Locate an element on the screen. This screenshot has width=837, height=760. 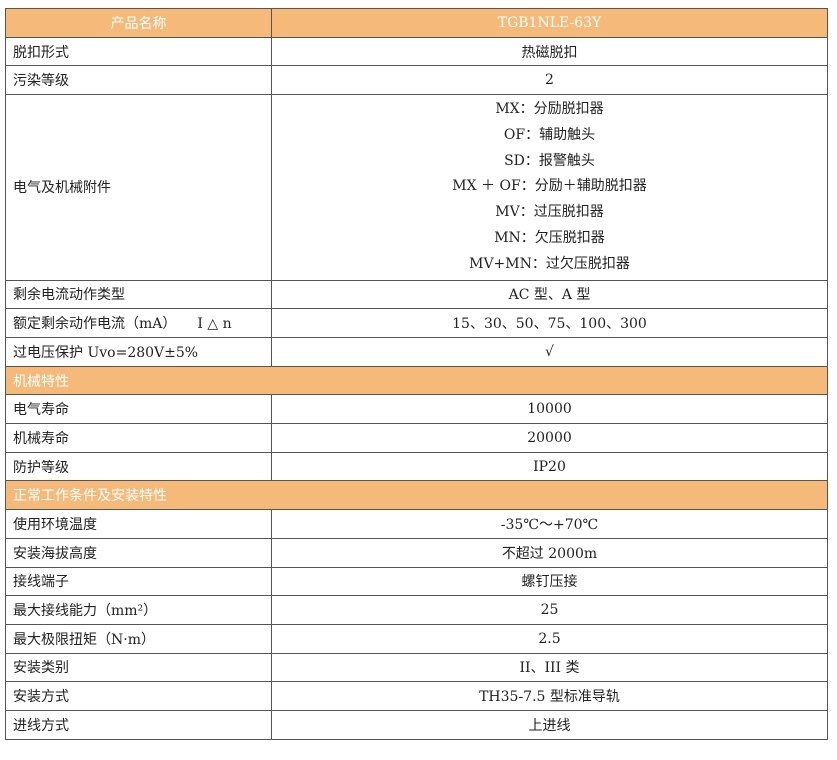
row-value: 螺钉压接 is located at coordinates (549, 581).